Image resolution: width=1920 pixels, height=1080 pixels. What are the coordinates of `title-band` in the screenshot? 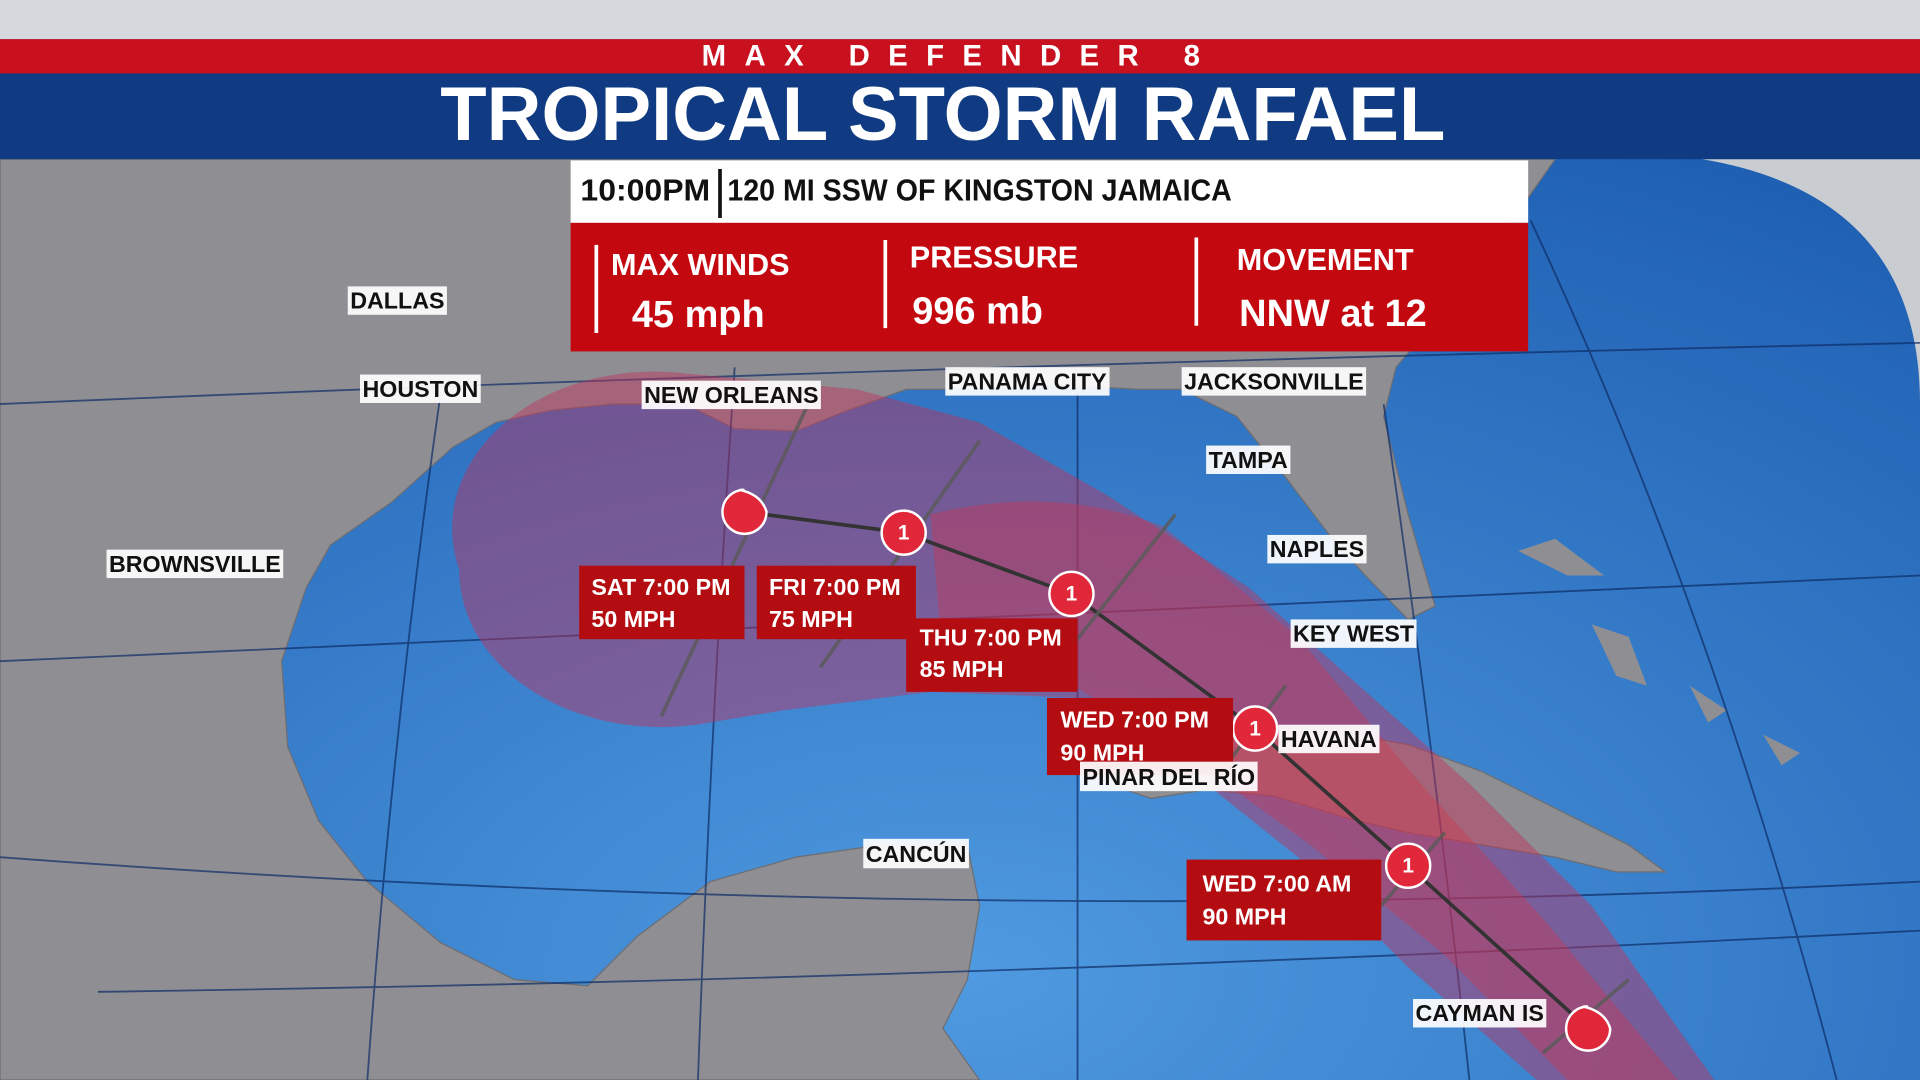 It's located at (960, 116).